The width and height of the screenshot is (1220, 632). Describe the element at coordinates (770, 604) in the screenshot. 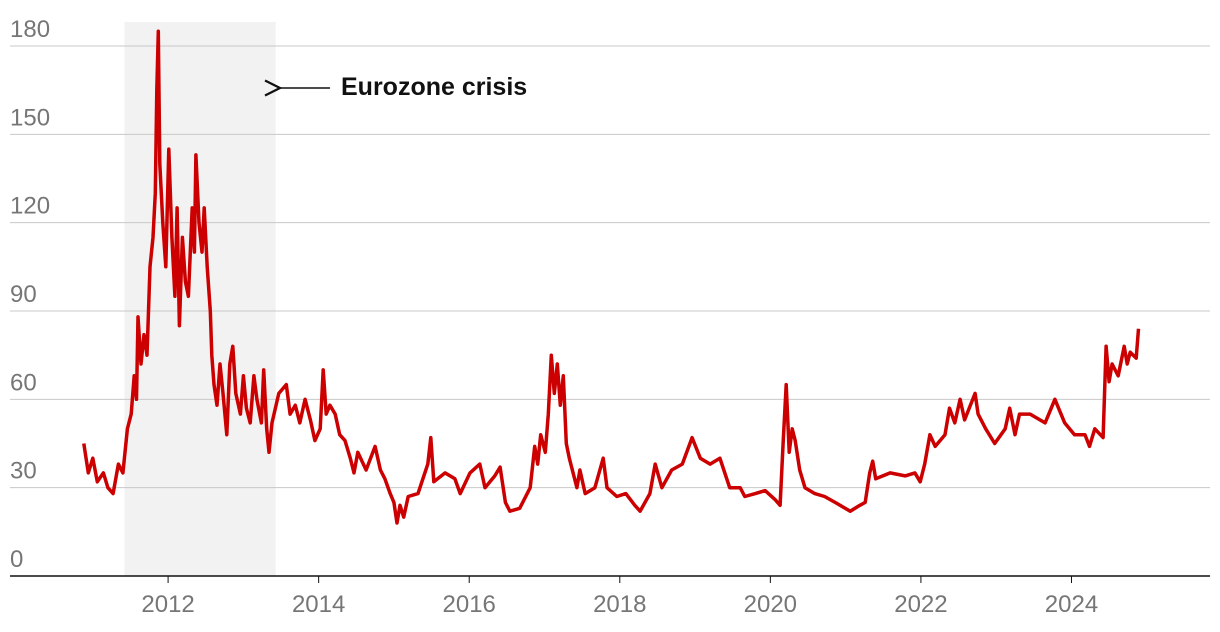

I see `x-tick-label: 2020` at that location.